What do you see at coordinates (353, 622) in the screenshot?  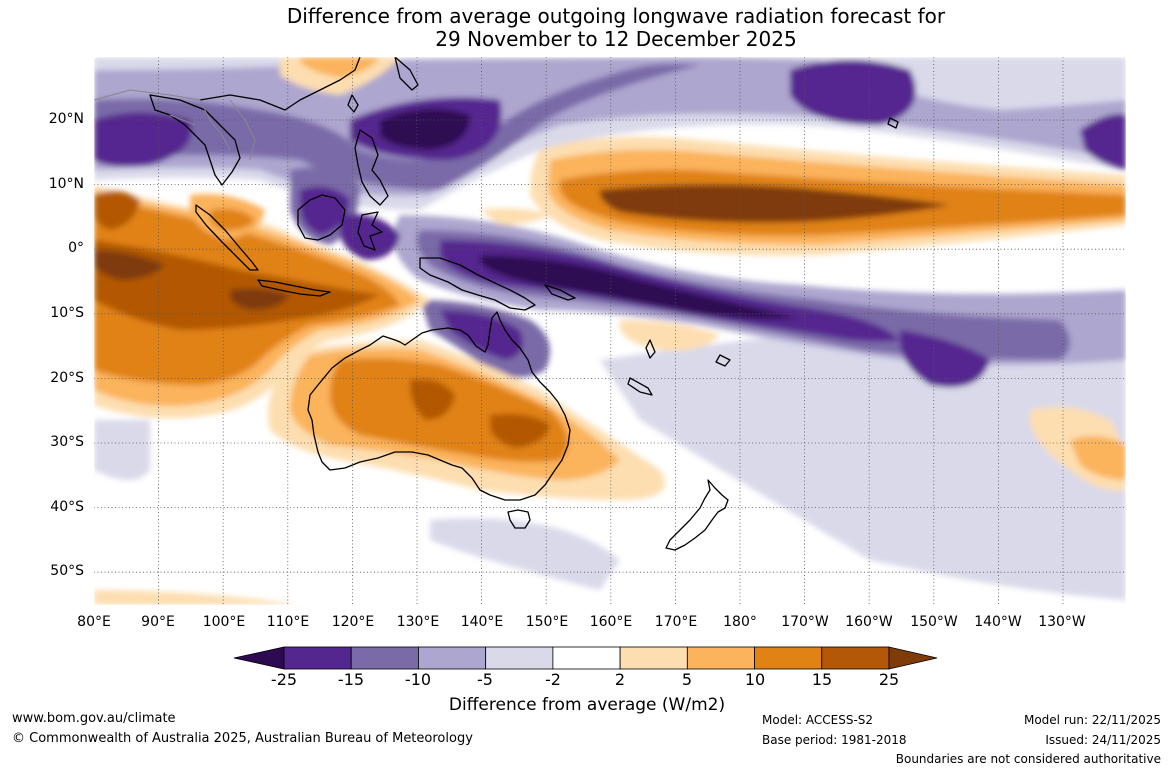 I see `lon-label-120e: 120°E` at bounding box center [353, 622].